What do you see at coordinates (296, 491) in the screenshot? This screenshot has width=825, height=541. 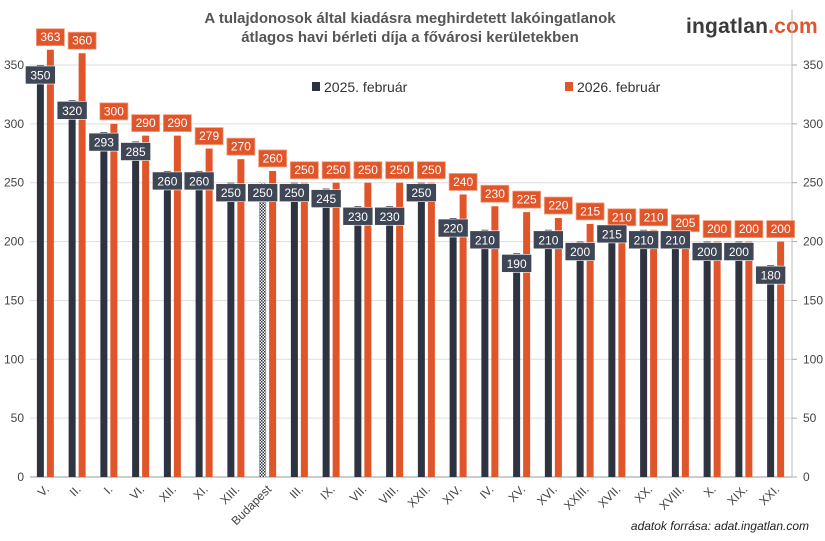 I see `x-tick-label: III.` at bounding box center [296, 491].